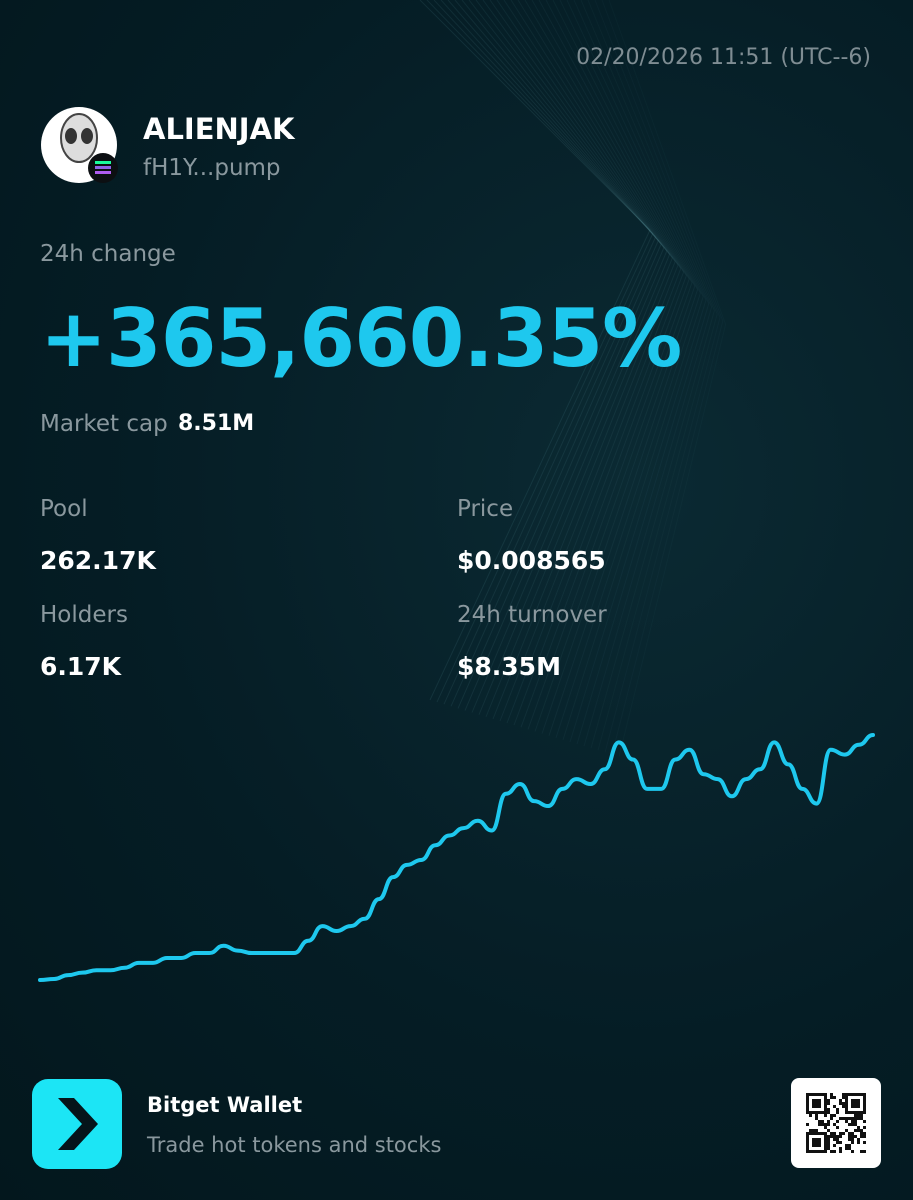 The image size is (913, 1200). What do you see at coordinates (84, 615) in the screenshot?
I see `stat-label: Holders` at bounding box center [84, 615].